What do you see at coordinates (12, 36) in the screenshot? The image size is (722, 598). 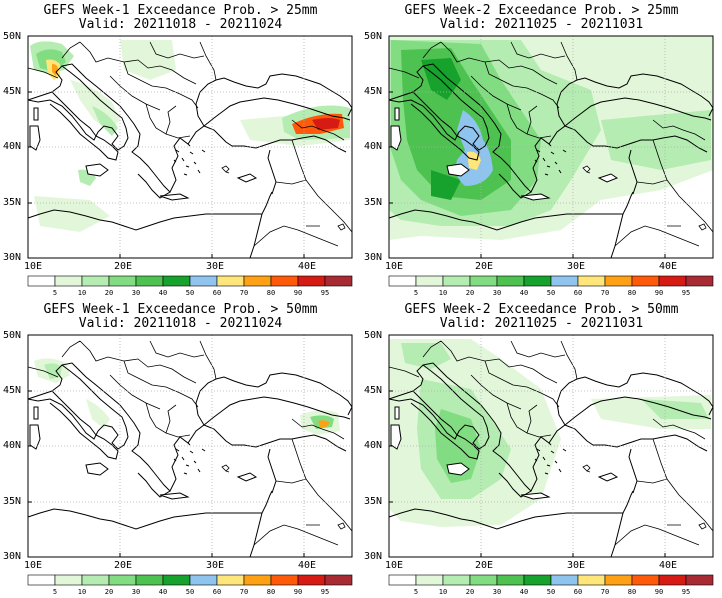 I see `lat-label: 50N` at bounding box center [12, 36].